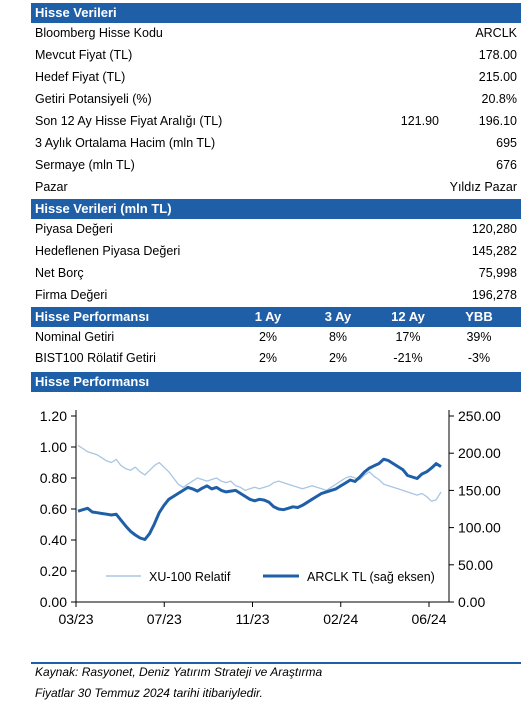 This screenshot has width=523, height=708. Describe the element at coordinates (164, 619) in the screenshot. I see `x-tick-label: 07/23` at that location.